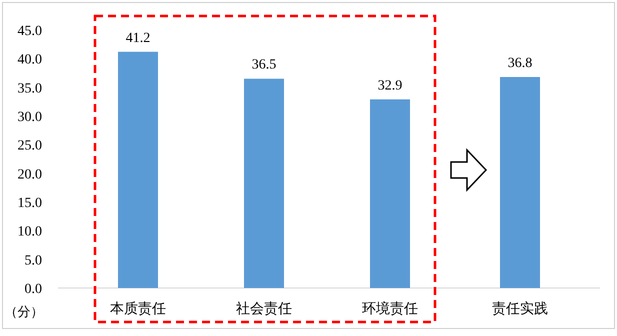  Describe the element at coordinates (30, 117) in the screenshot. I see `y-tick-label: 30.0` at that location.